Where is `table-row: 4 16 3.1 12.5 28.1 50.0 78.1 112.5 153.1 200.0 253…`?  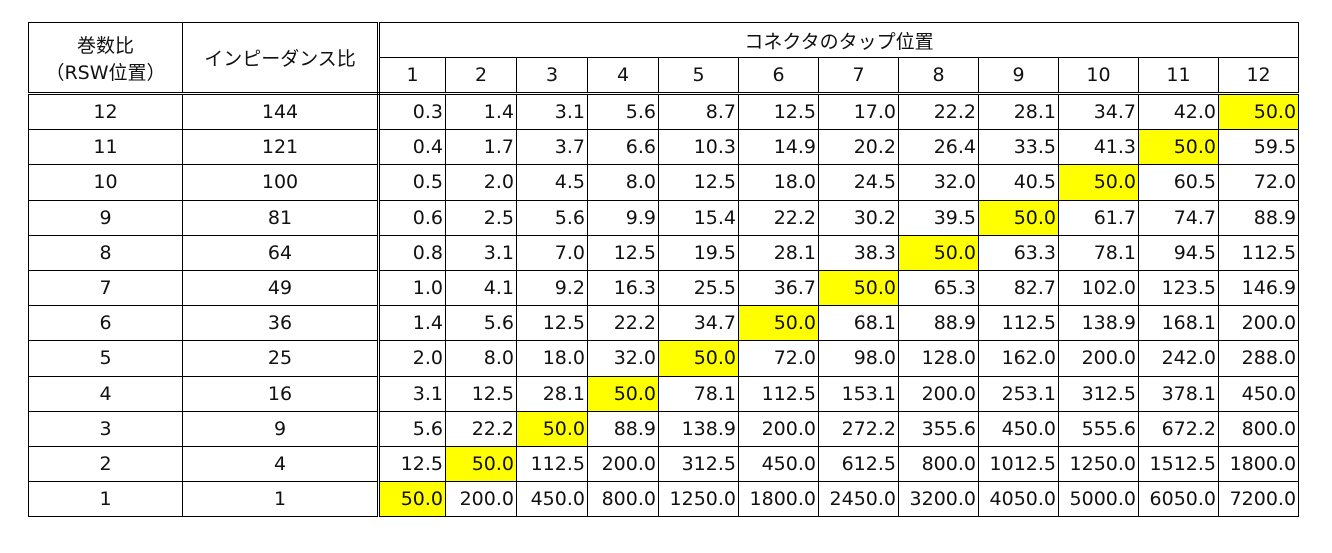
table-row: 4 16 3.1 12.5 28.1 50.0 78.1 112.5 153.1 200.0 253… is located at coordinates (664, 393).